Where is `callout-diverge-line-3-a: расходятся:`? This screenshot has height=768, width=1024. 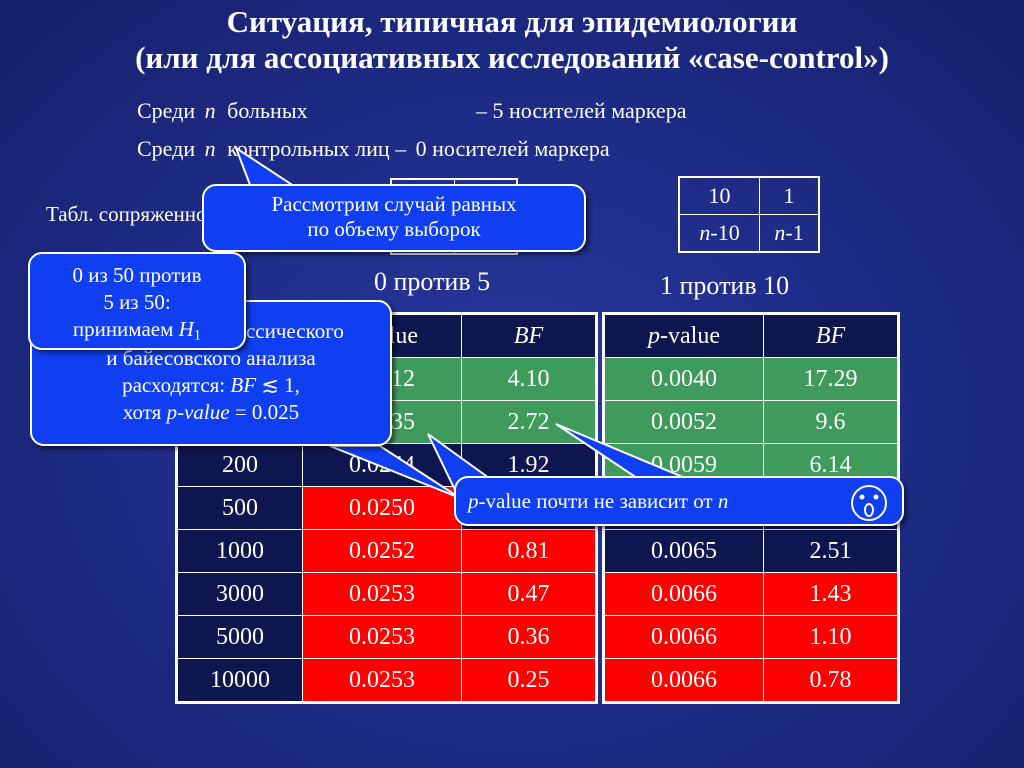
callout-diverge-line-3-a: расходятся: is located at coordinates (174, 385).